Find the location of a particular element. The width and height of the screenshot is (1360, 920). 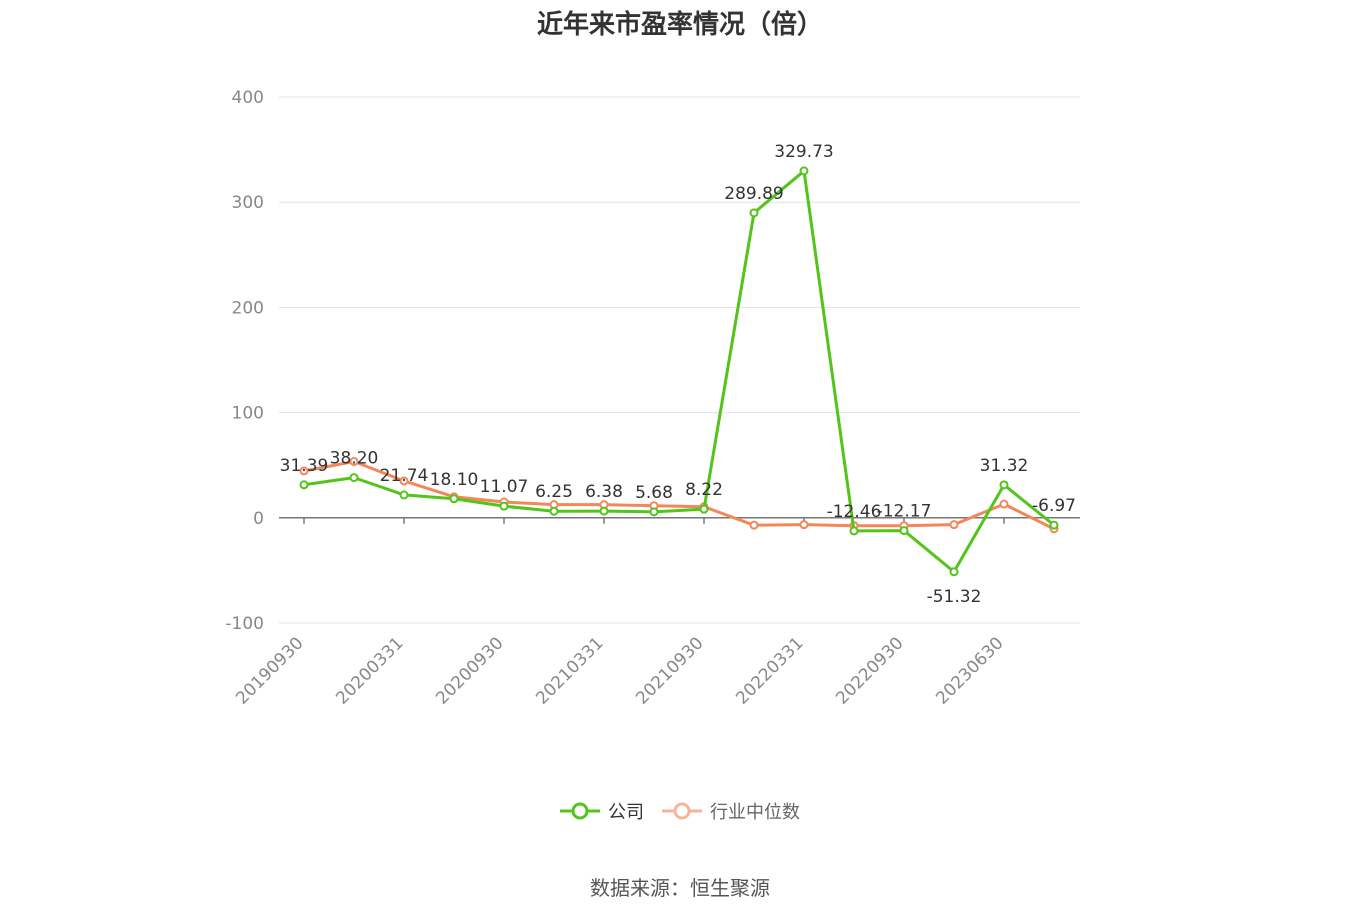

data-label: 21.74 is located at coordinates (404, 476).